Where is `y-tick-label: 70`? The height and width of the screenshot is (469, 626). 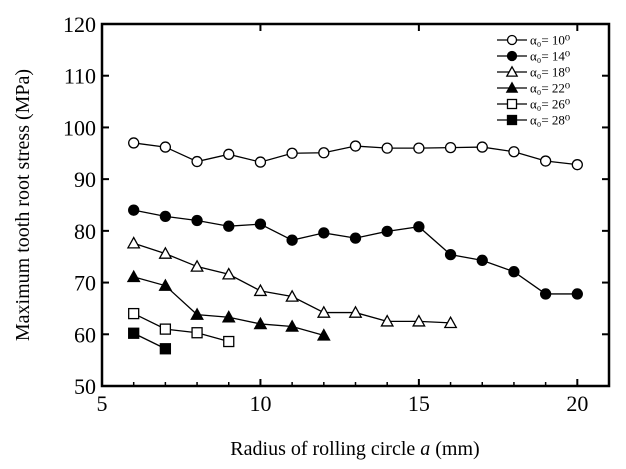 y-tick-label: 70 is located at coordinates (85, 283).